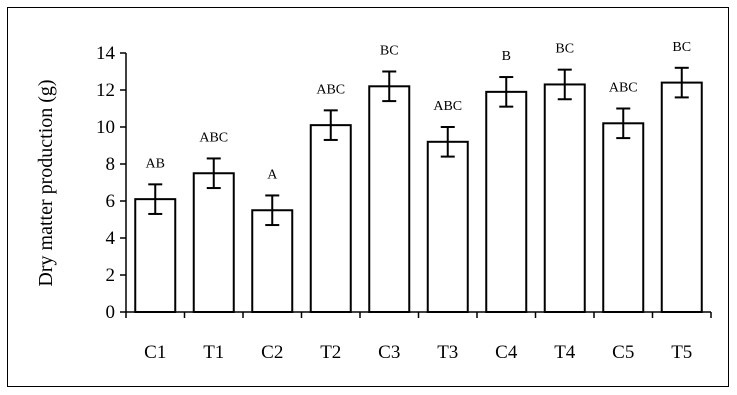 The image size is (737, 395). What do you see at coordinates (111, 312) in the screenshot?
I see `y-tick-label: 0` at bounding box center [111, 312].